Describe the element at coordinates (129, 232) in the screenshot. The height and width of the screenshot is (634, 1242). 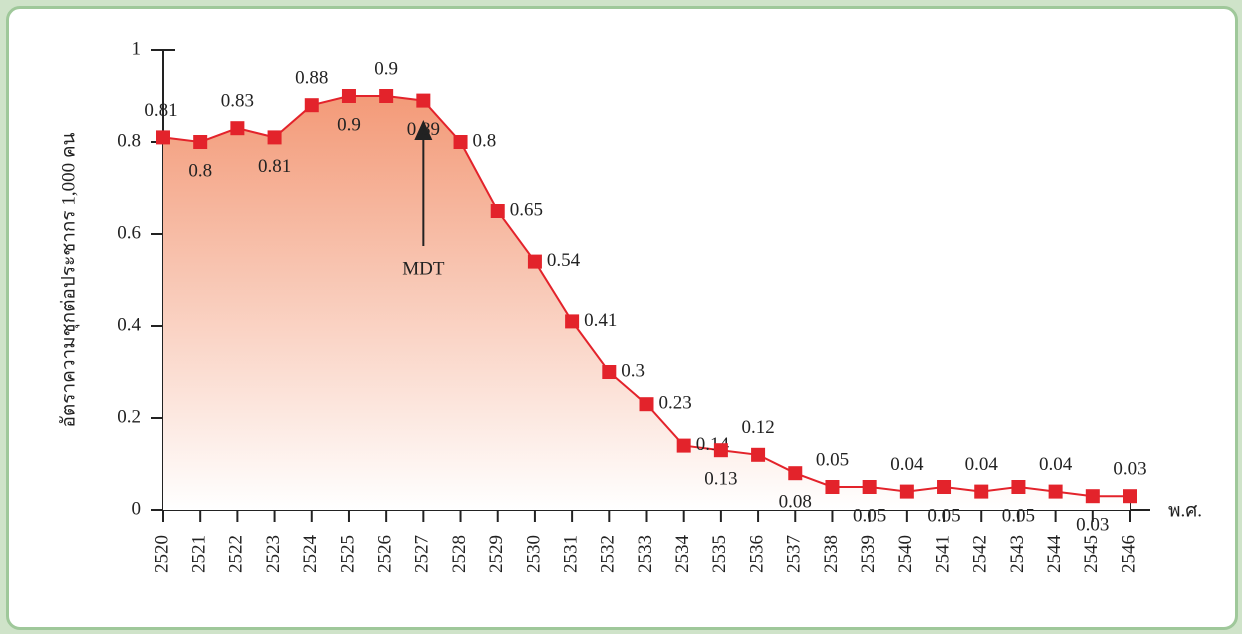
I see `y-tick-label: 0.6` at that location.